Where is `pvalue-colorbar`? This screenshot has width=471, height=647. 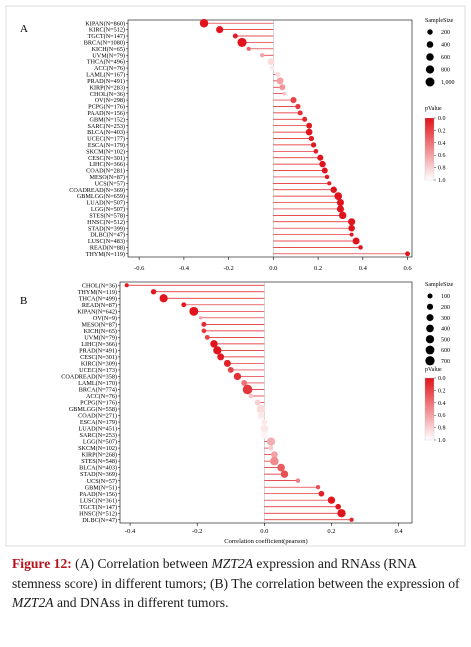
pvalue-colorbar is located at coordinates (429, 149).